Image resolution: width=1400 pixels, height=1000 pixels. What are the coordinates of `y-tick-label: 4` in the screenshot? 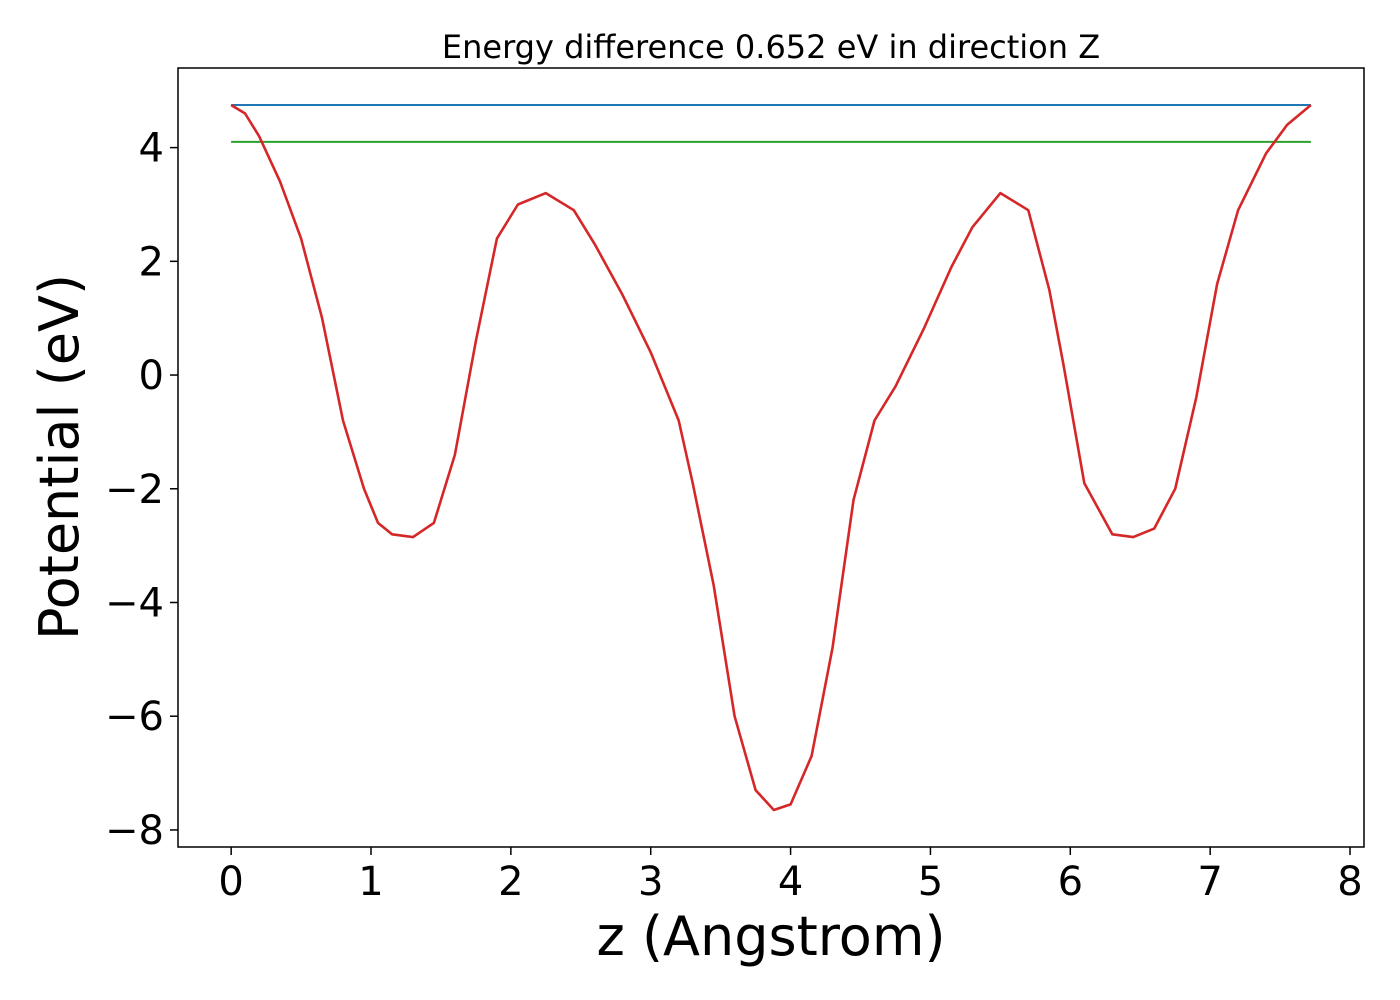 It's located at (151, 149).